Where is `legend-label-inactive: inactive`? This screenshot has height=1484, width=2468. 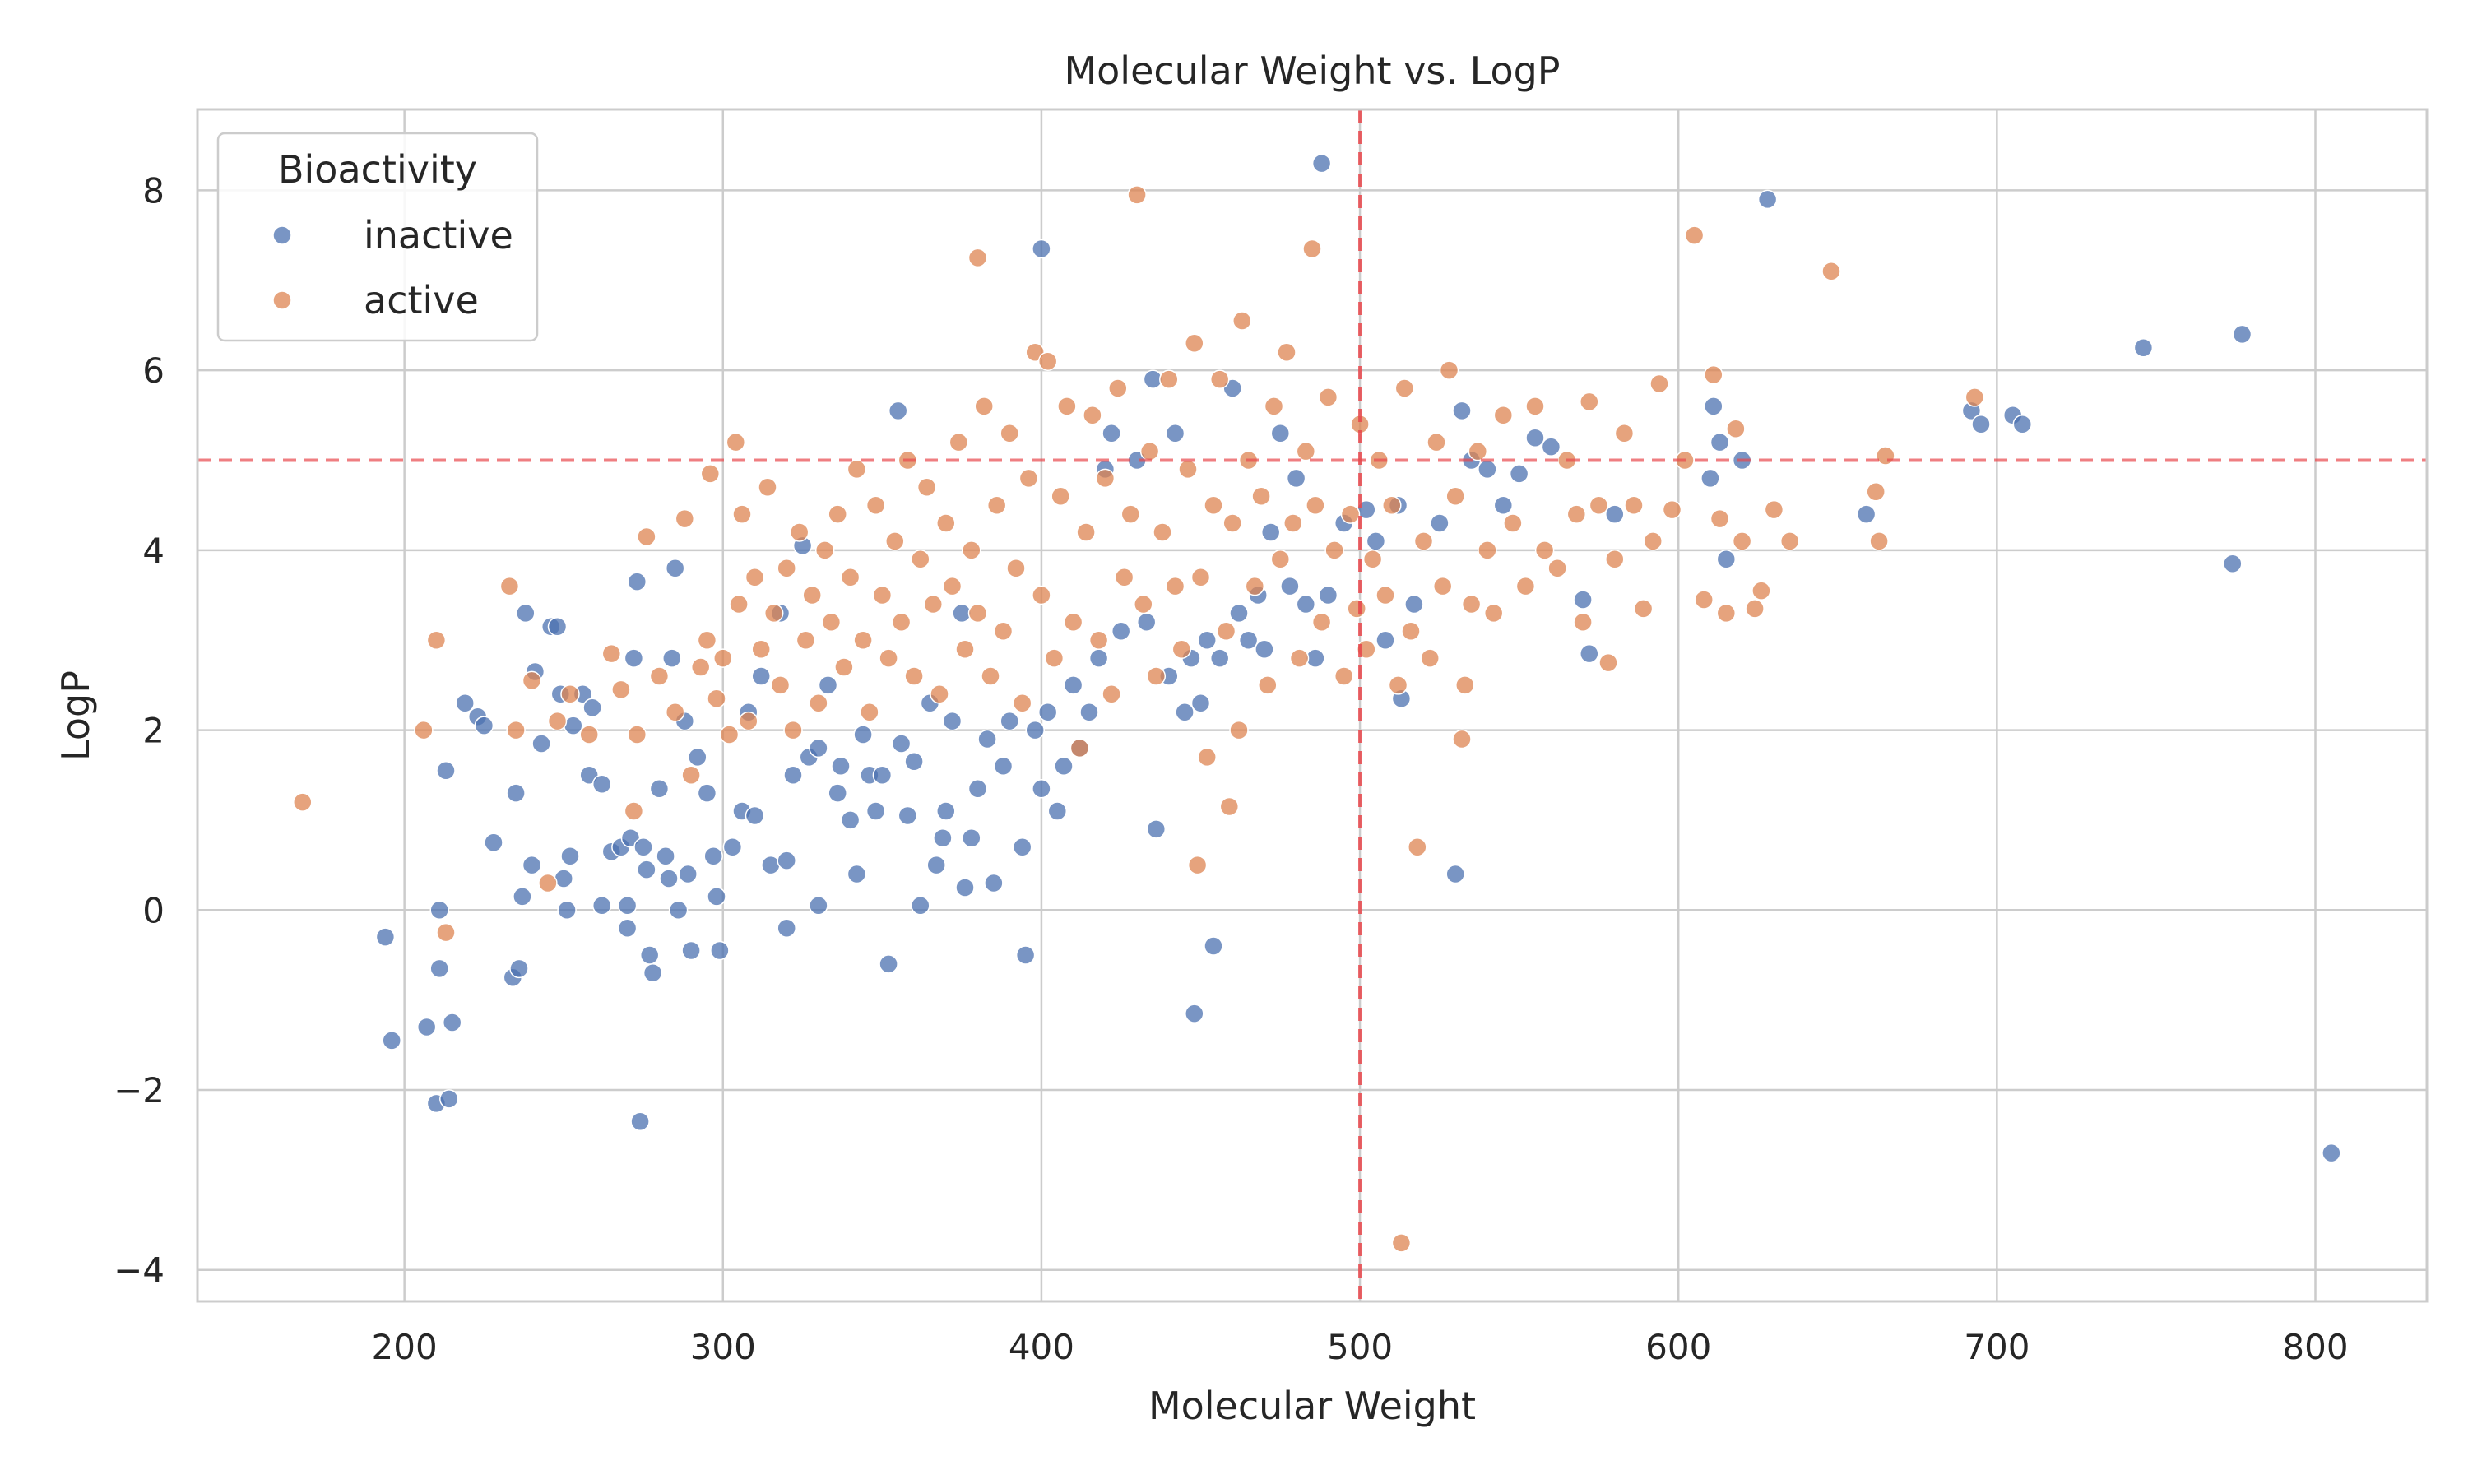 legend-label-inactive: inactive is located at coordinates (439, 235).